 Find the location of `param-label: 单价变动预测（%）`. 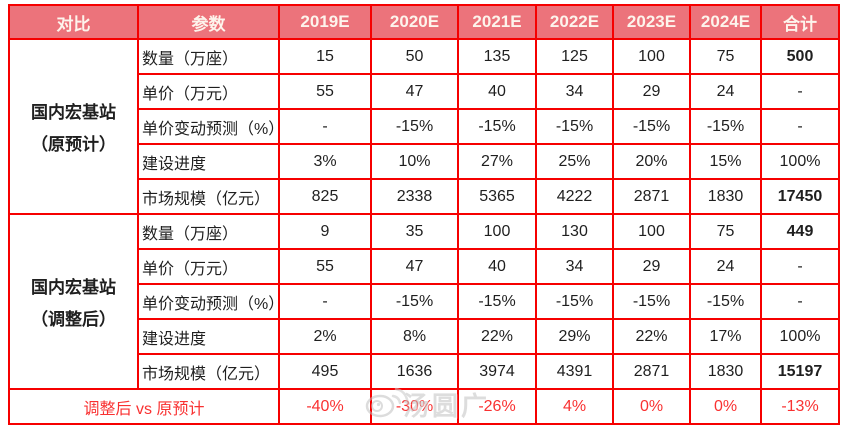

param-label: 单价变动预测（%） is located at coordinates (208, 301).